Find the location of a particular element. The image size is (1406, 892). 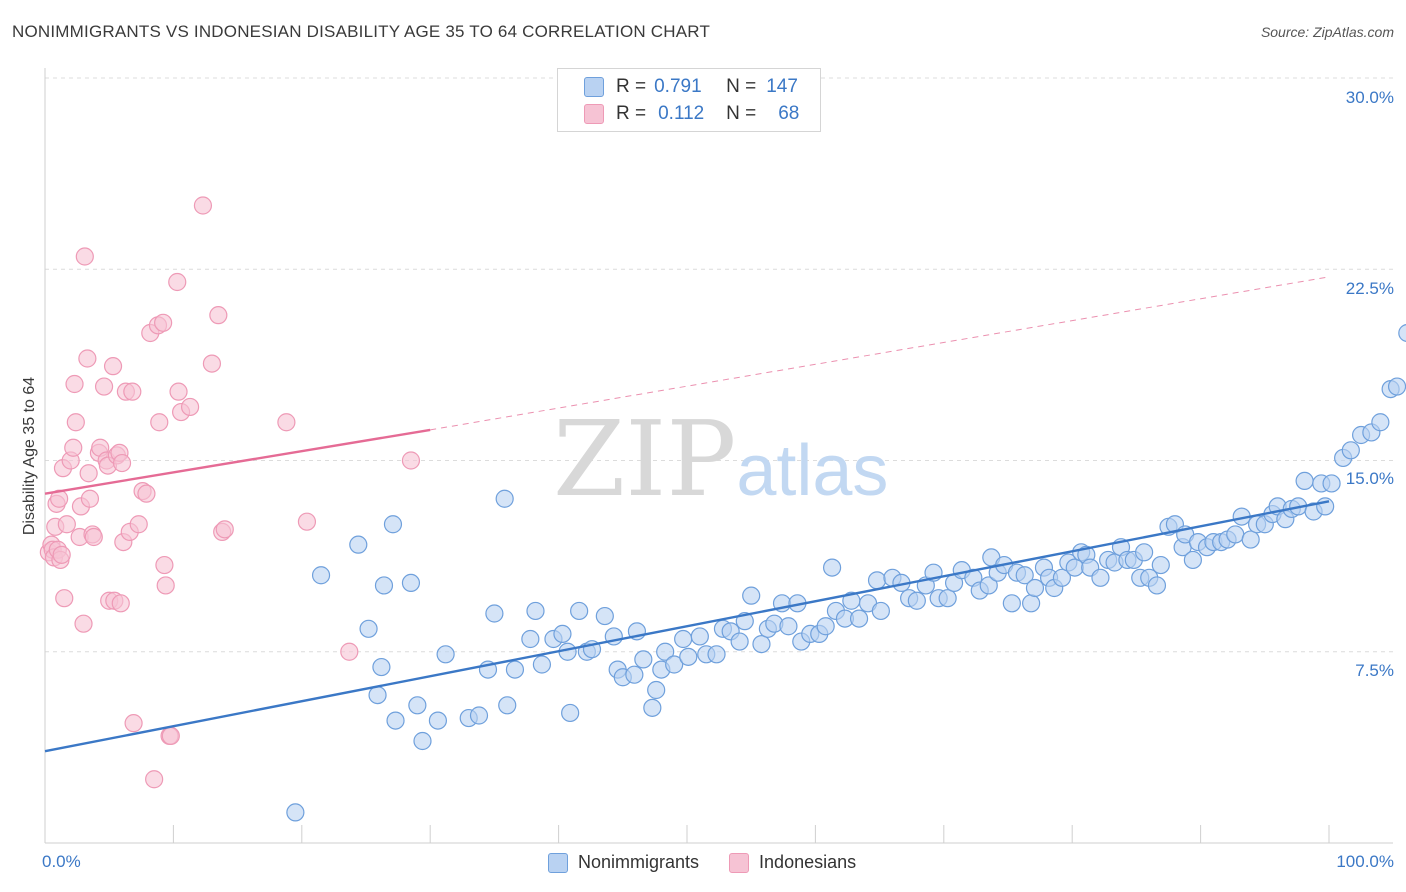

bottom-legend-indonesians: Indonesians is located at coordinates (808, 862).